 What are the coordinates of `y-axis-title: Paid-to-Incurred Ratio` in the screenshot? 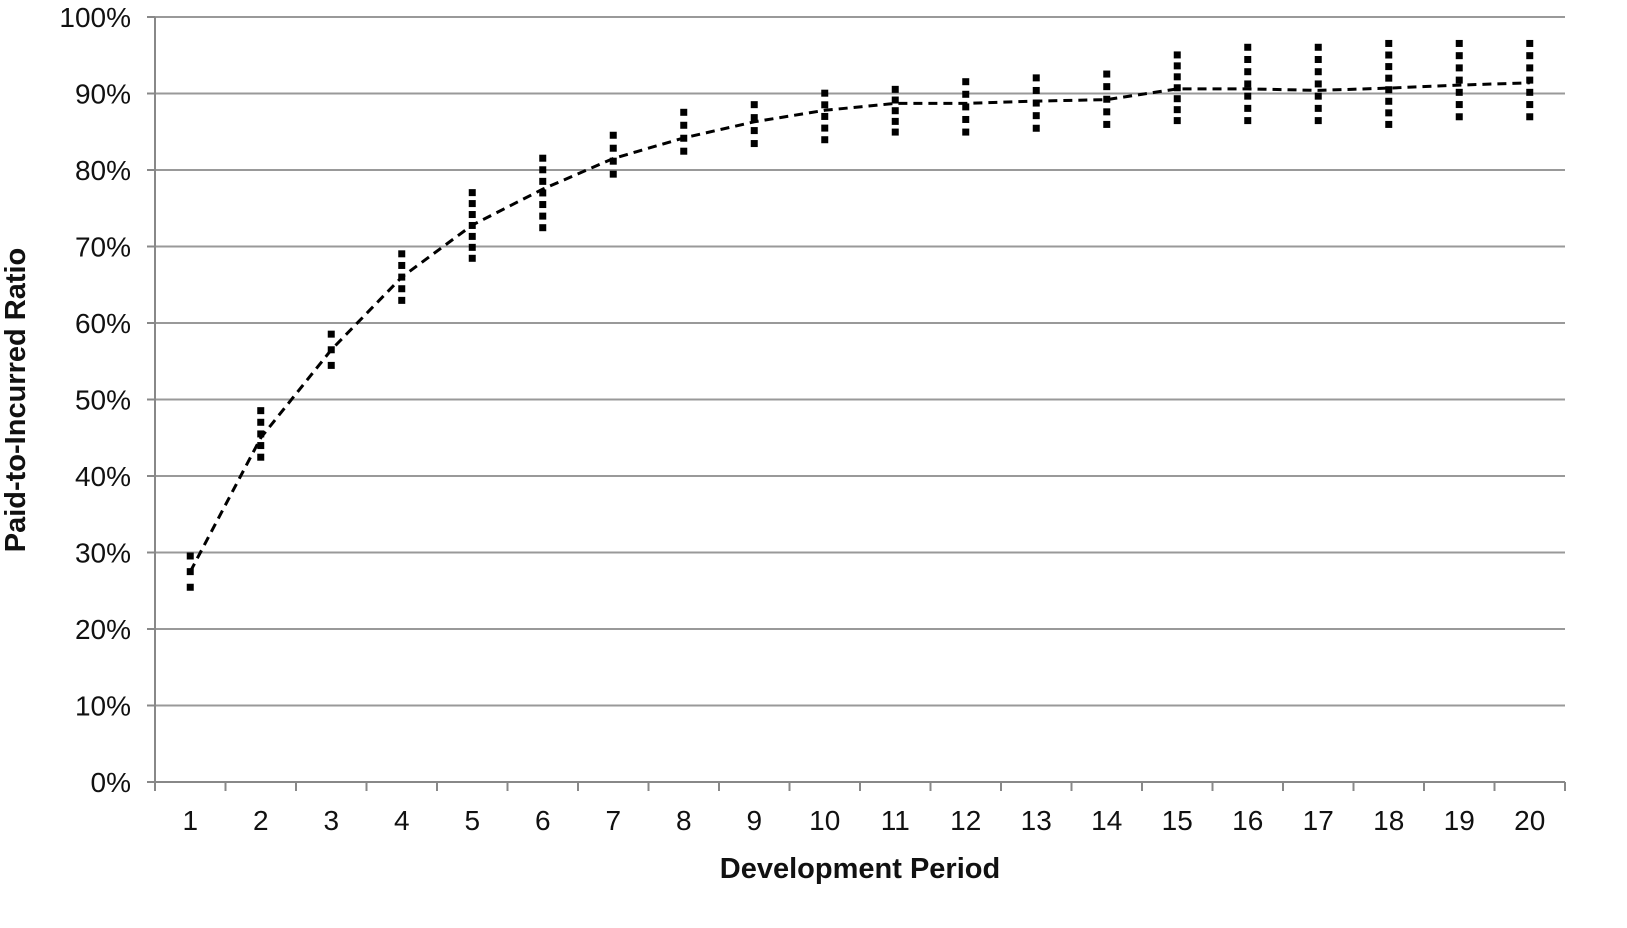 It's located at (16, 400).